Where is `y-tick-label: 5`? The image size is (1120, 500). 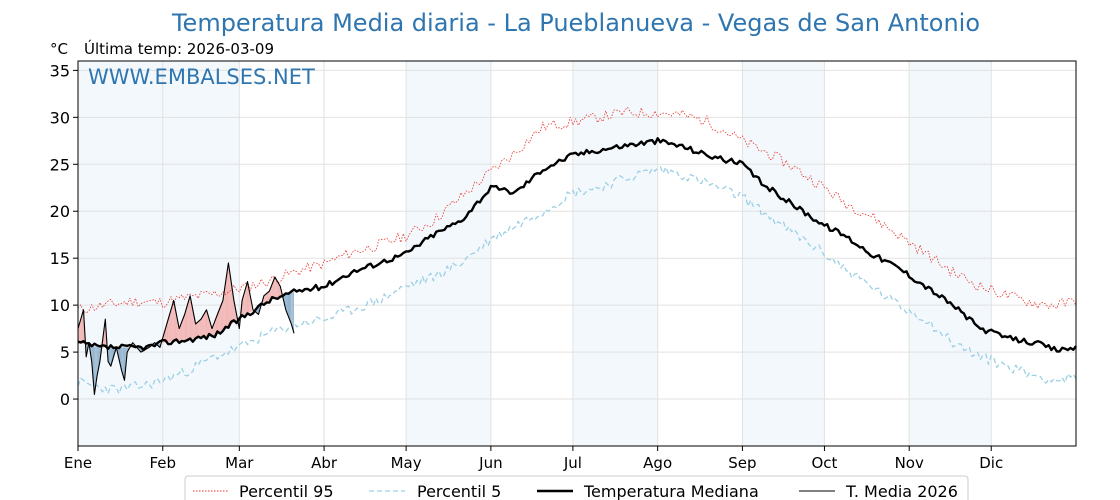
y-tick-label: 5 is located at coordinates (65, 352).